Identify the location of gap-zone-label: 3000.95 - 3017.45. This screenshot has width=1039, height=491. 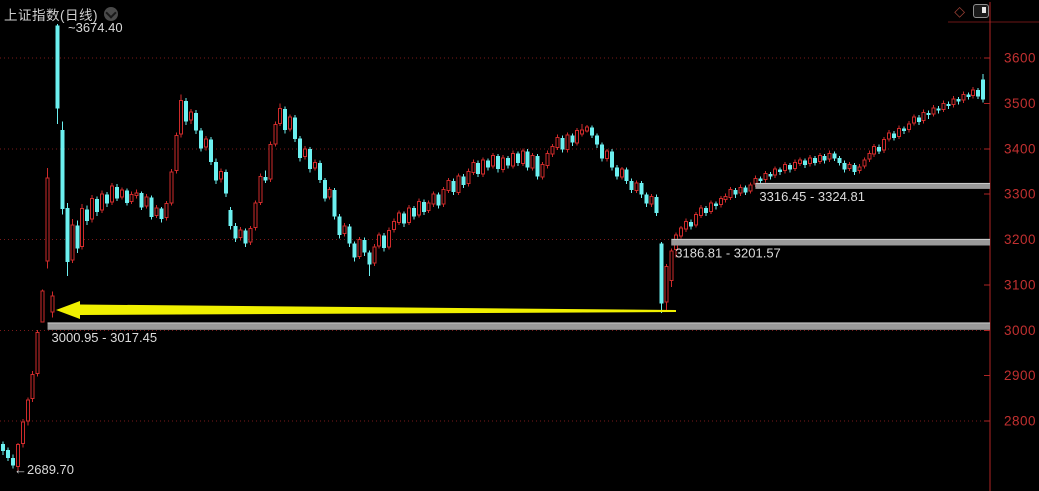
(105, 337).